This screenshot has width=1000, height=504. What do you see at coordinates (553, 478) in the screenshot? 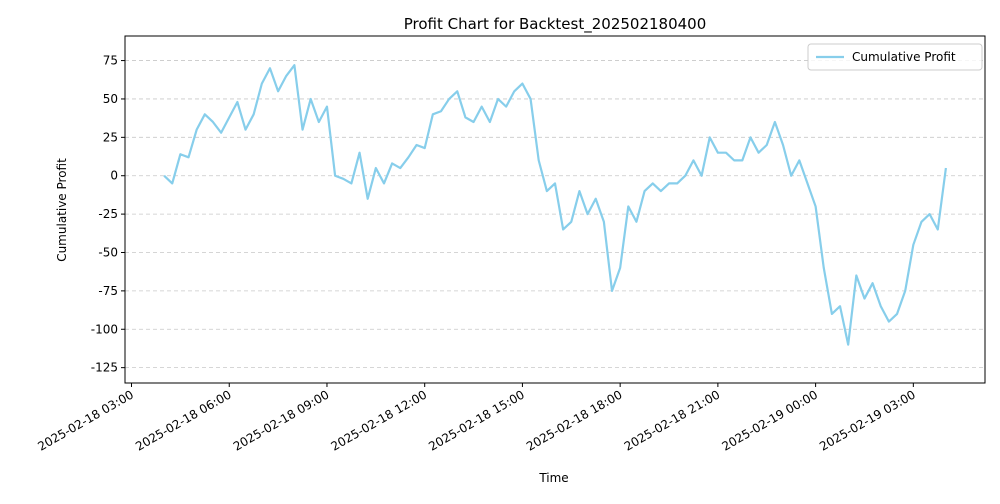
I see `x-axis-label: Time` at bounding box center [553, 478].